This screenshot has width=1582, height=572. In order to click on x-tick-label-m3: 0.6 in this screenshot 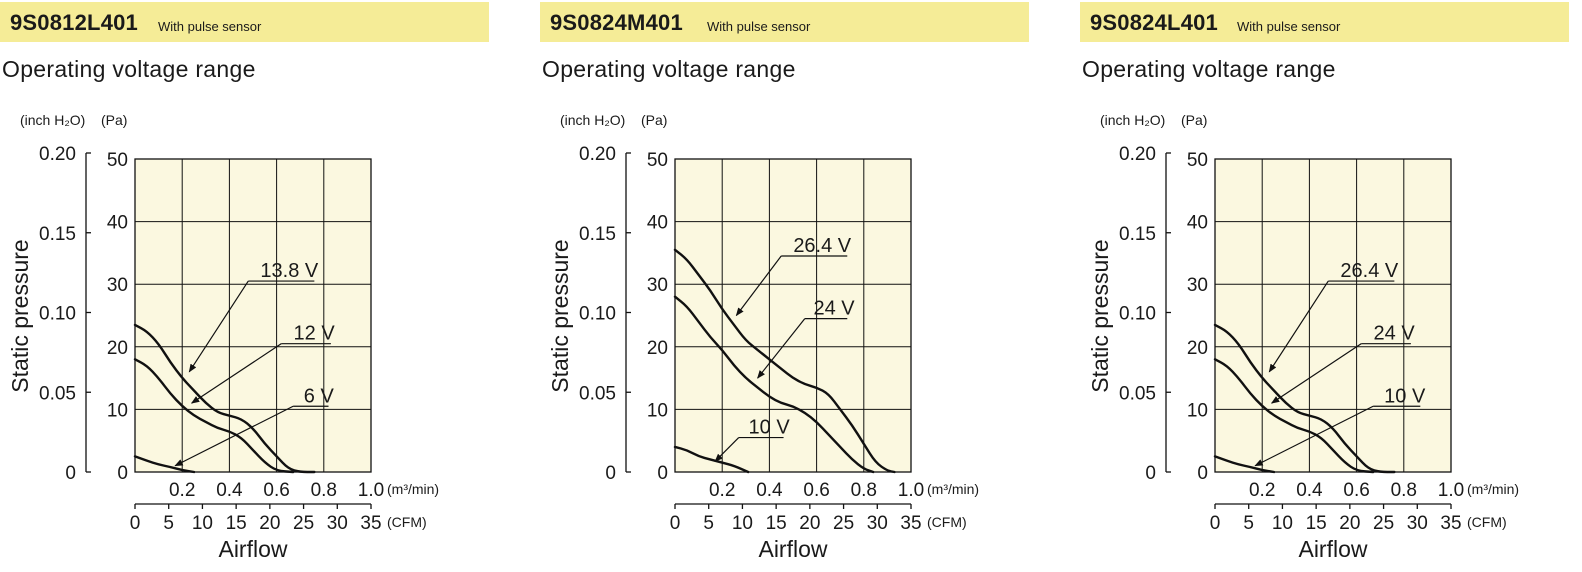, I will do `click(276, 490)`.